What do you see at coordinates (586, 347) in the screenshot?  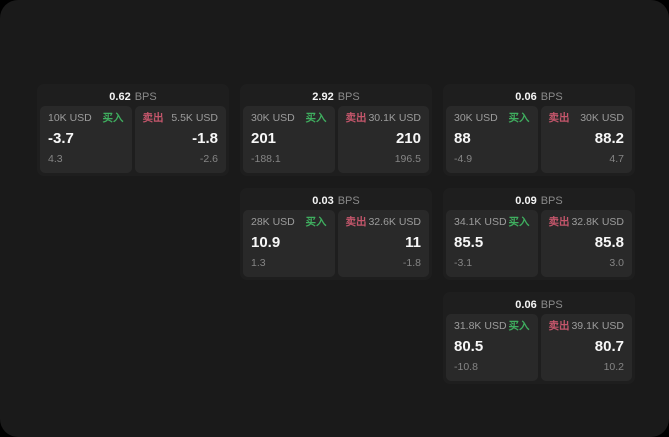 I see `sell-panel: 卖出 39.1K USD 80.7 10.2` at bounding box center [586, 347].